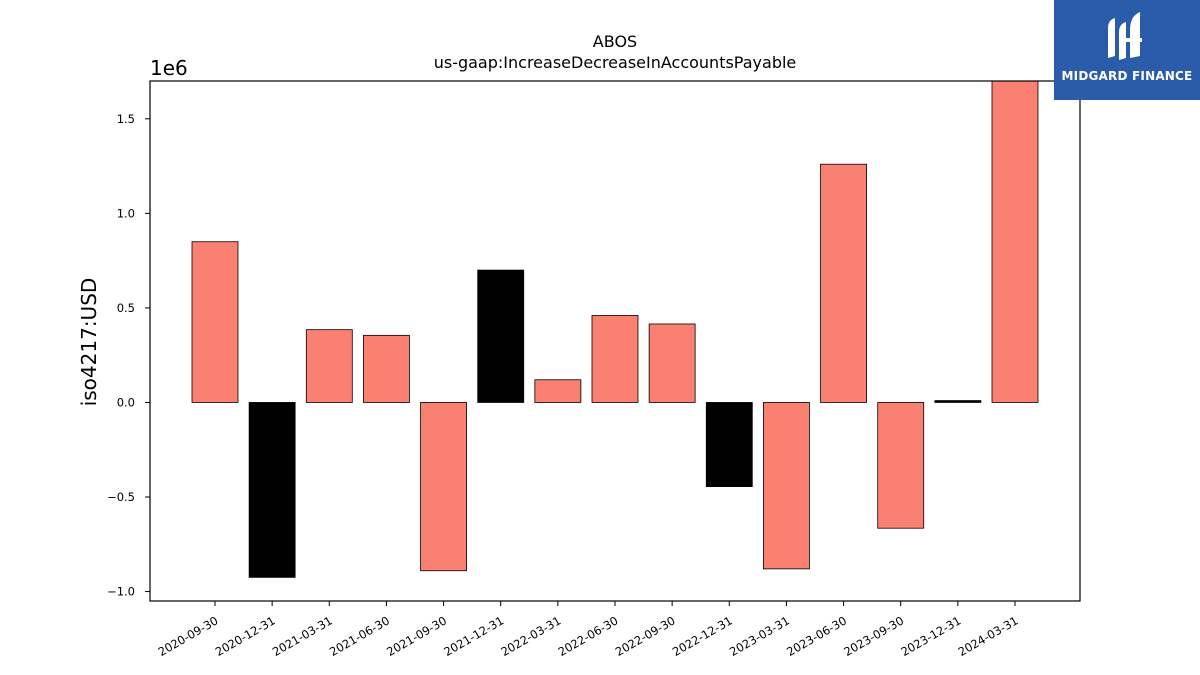 This screenshot has width=1200, height=675. I want to click on x-tick-label: 2022-12-31, so click(702, 636).